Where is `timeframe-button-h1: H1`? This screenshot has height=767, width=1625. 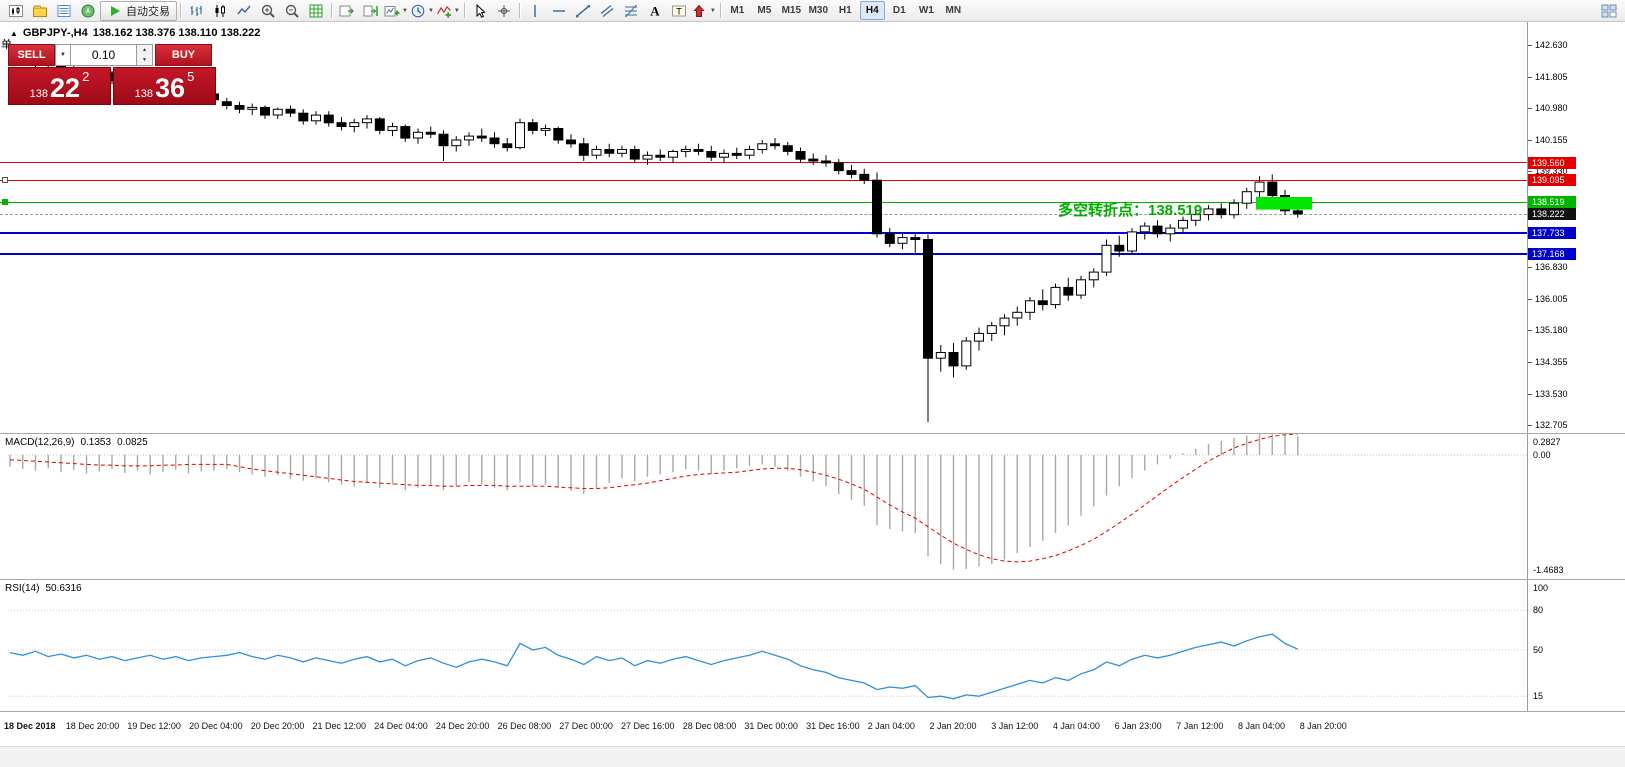 timeframe-button-h1: H1 is located at coordinates (845, 10).